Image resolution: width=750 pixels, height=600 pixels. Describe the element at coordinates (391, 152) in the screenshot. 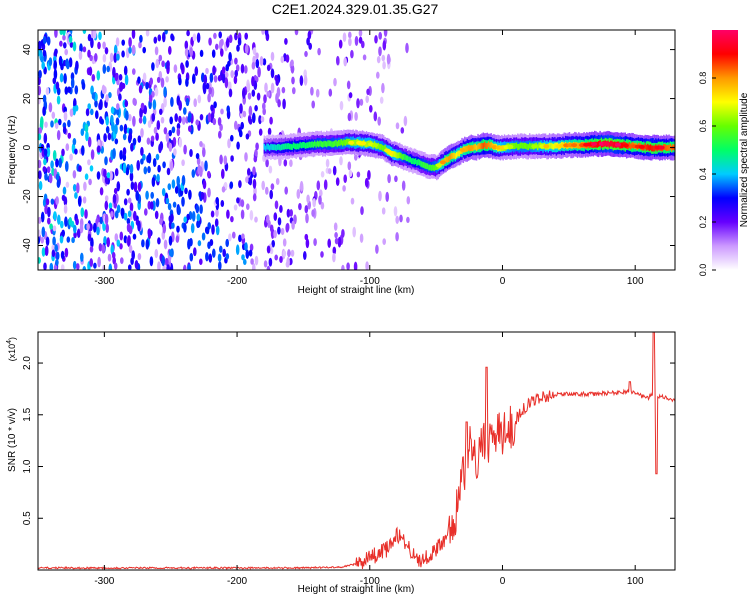

I see `spectrogram-hot-cell` at that location.